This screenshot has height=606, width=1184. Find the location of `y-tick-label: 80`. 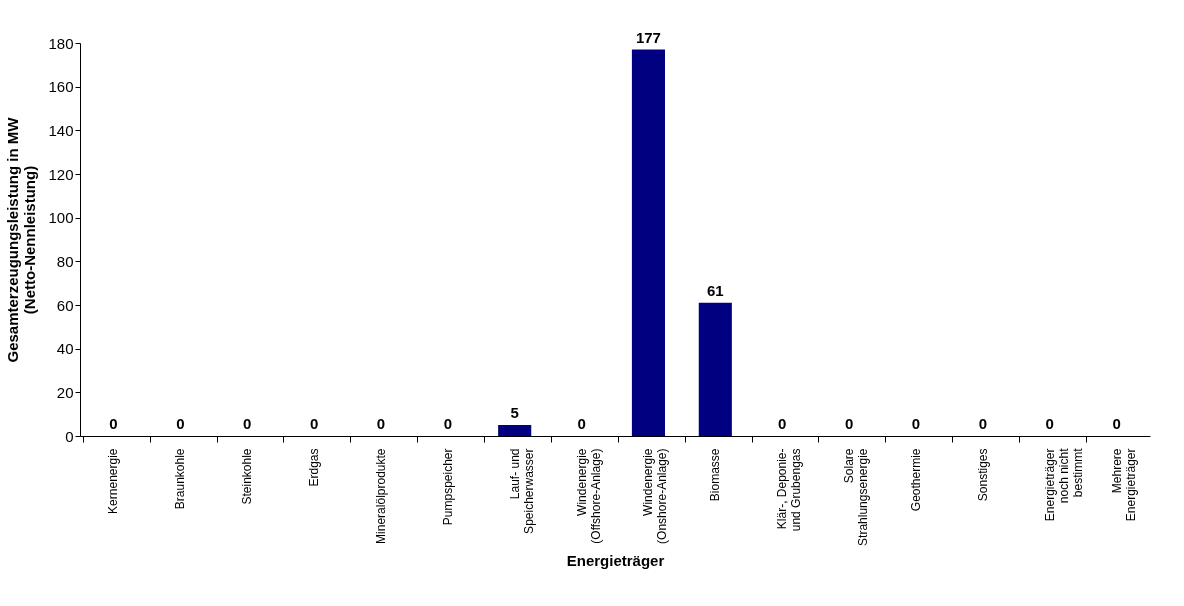

y-tick-label: 80 is located at coordinates (65, 261).